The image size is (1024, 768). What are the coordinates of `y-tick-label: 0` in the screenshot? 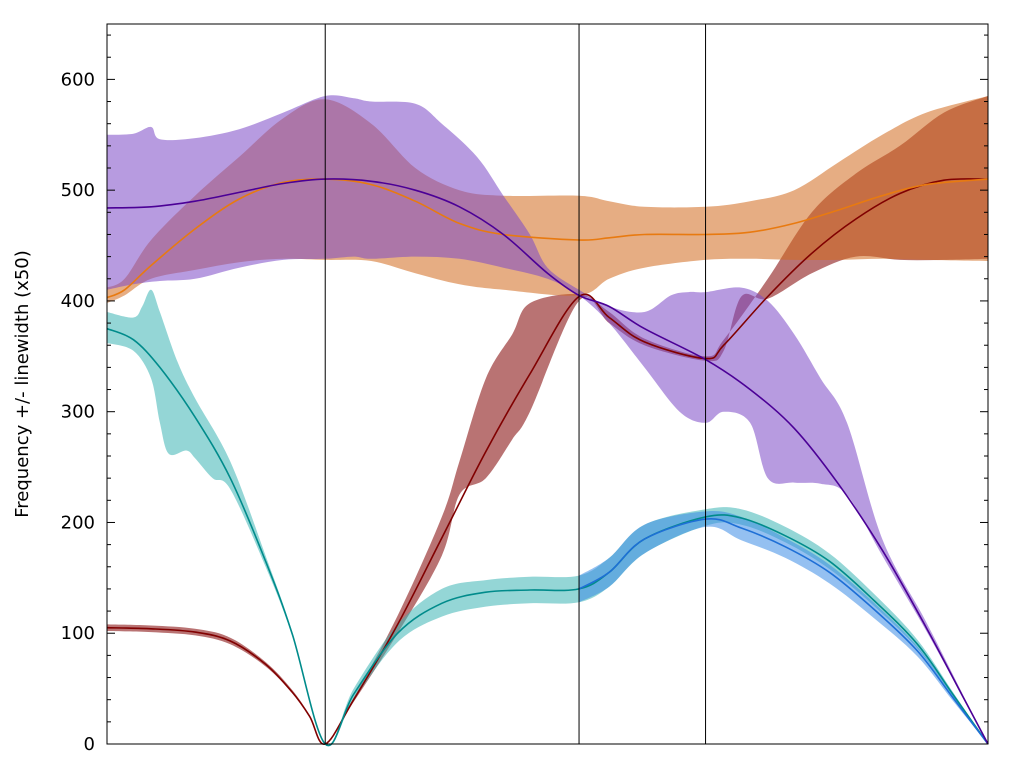 It's located at (89, 744).